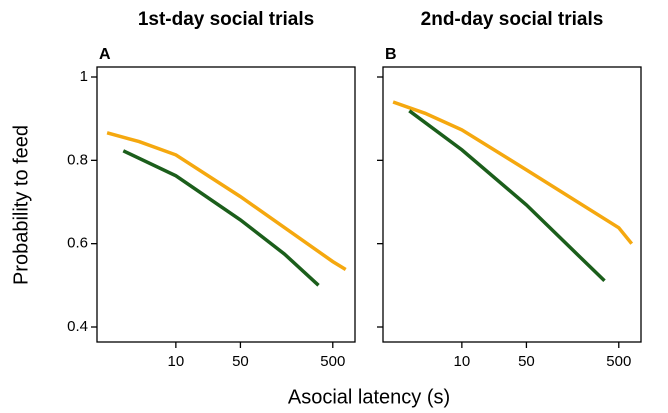  Describe the element at coordinates (77, 326) in the screenshot. I see `y-tick-label: 0.4` at that location.